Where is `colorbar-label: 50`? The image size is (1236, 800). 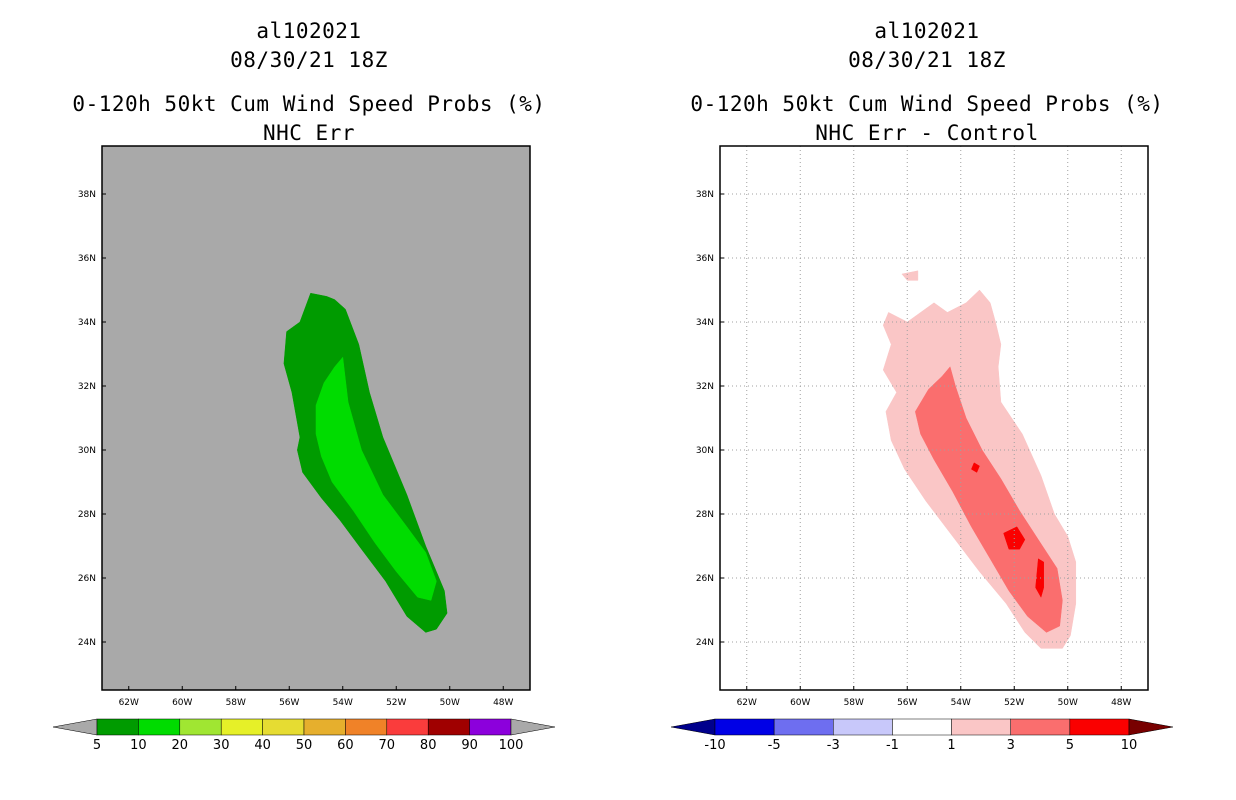 colorbar-label: 50 is located at coordinates (304, 745).